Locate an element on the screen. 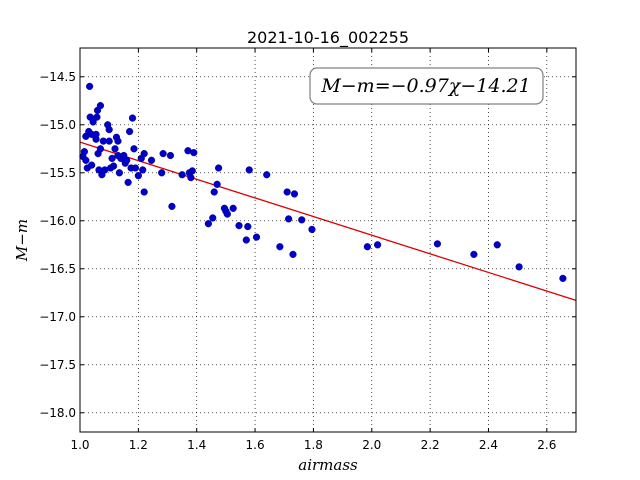 This screenshot has height=480, width=640. equation-box is located at coordinates (426, 86).